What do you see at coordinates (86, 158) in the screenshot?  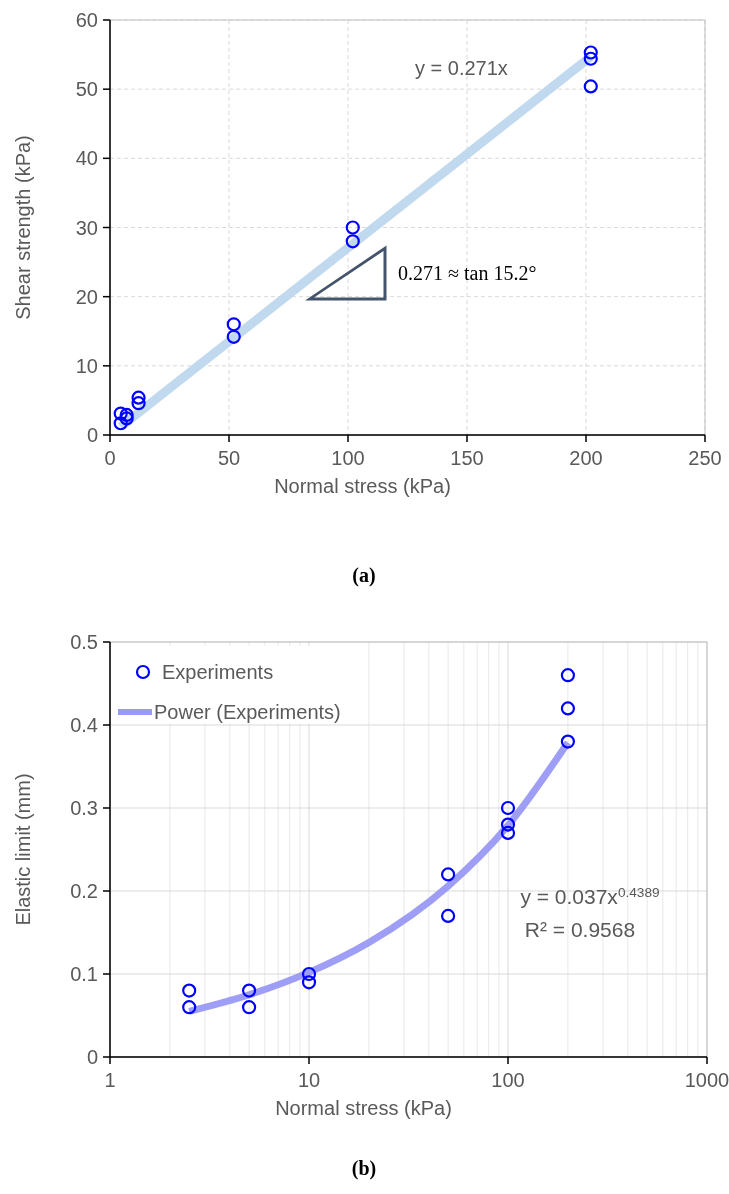 I see `y-tick-label: 40` at bounding box center [86, 158].